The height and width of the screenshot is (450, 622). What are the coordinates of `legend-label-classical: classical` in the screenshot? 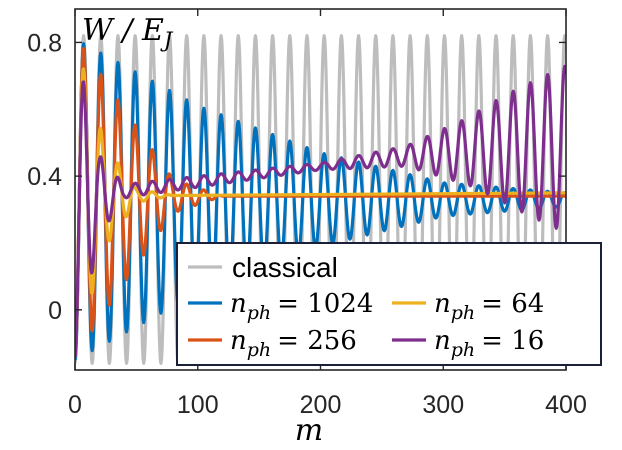 It's located at (285, 267).